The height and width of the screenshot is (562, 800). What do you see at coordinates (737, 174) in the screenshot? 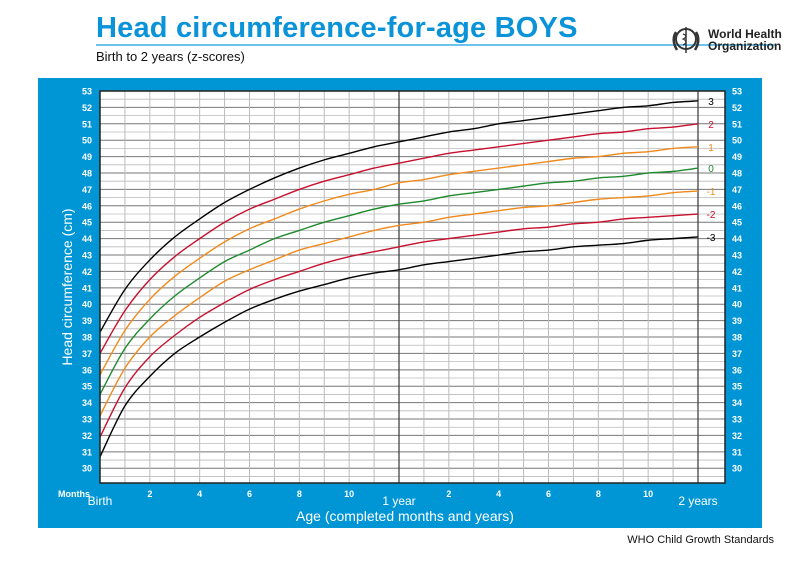
I see `y-tick-label-right: 48` at bounding box center [737, 174].